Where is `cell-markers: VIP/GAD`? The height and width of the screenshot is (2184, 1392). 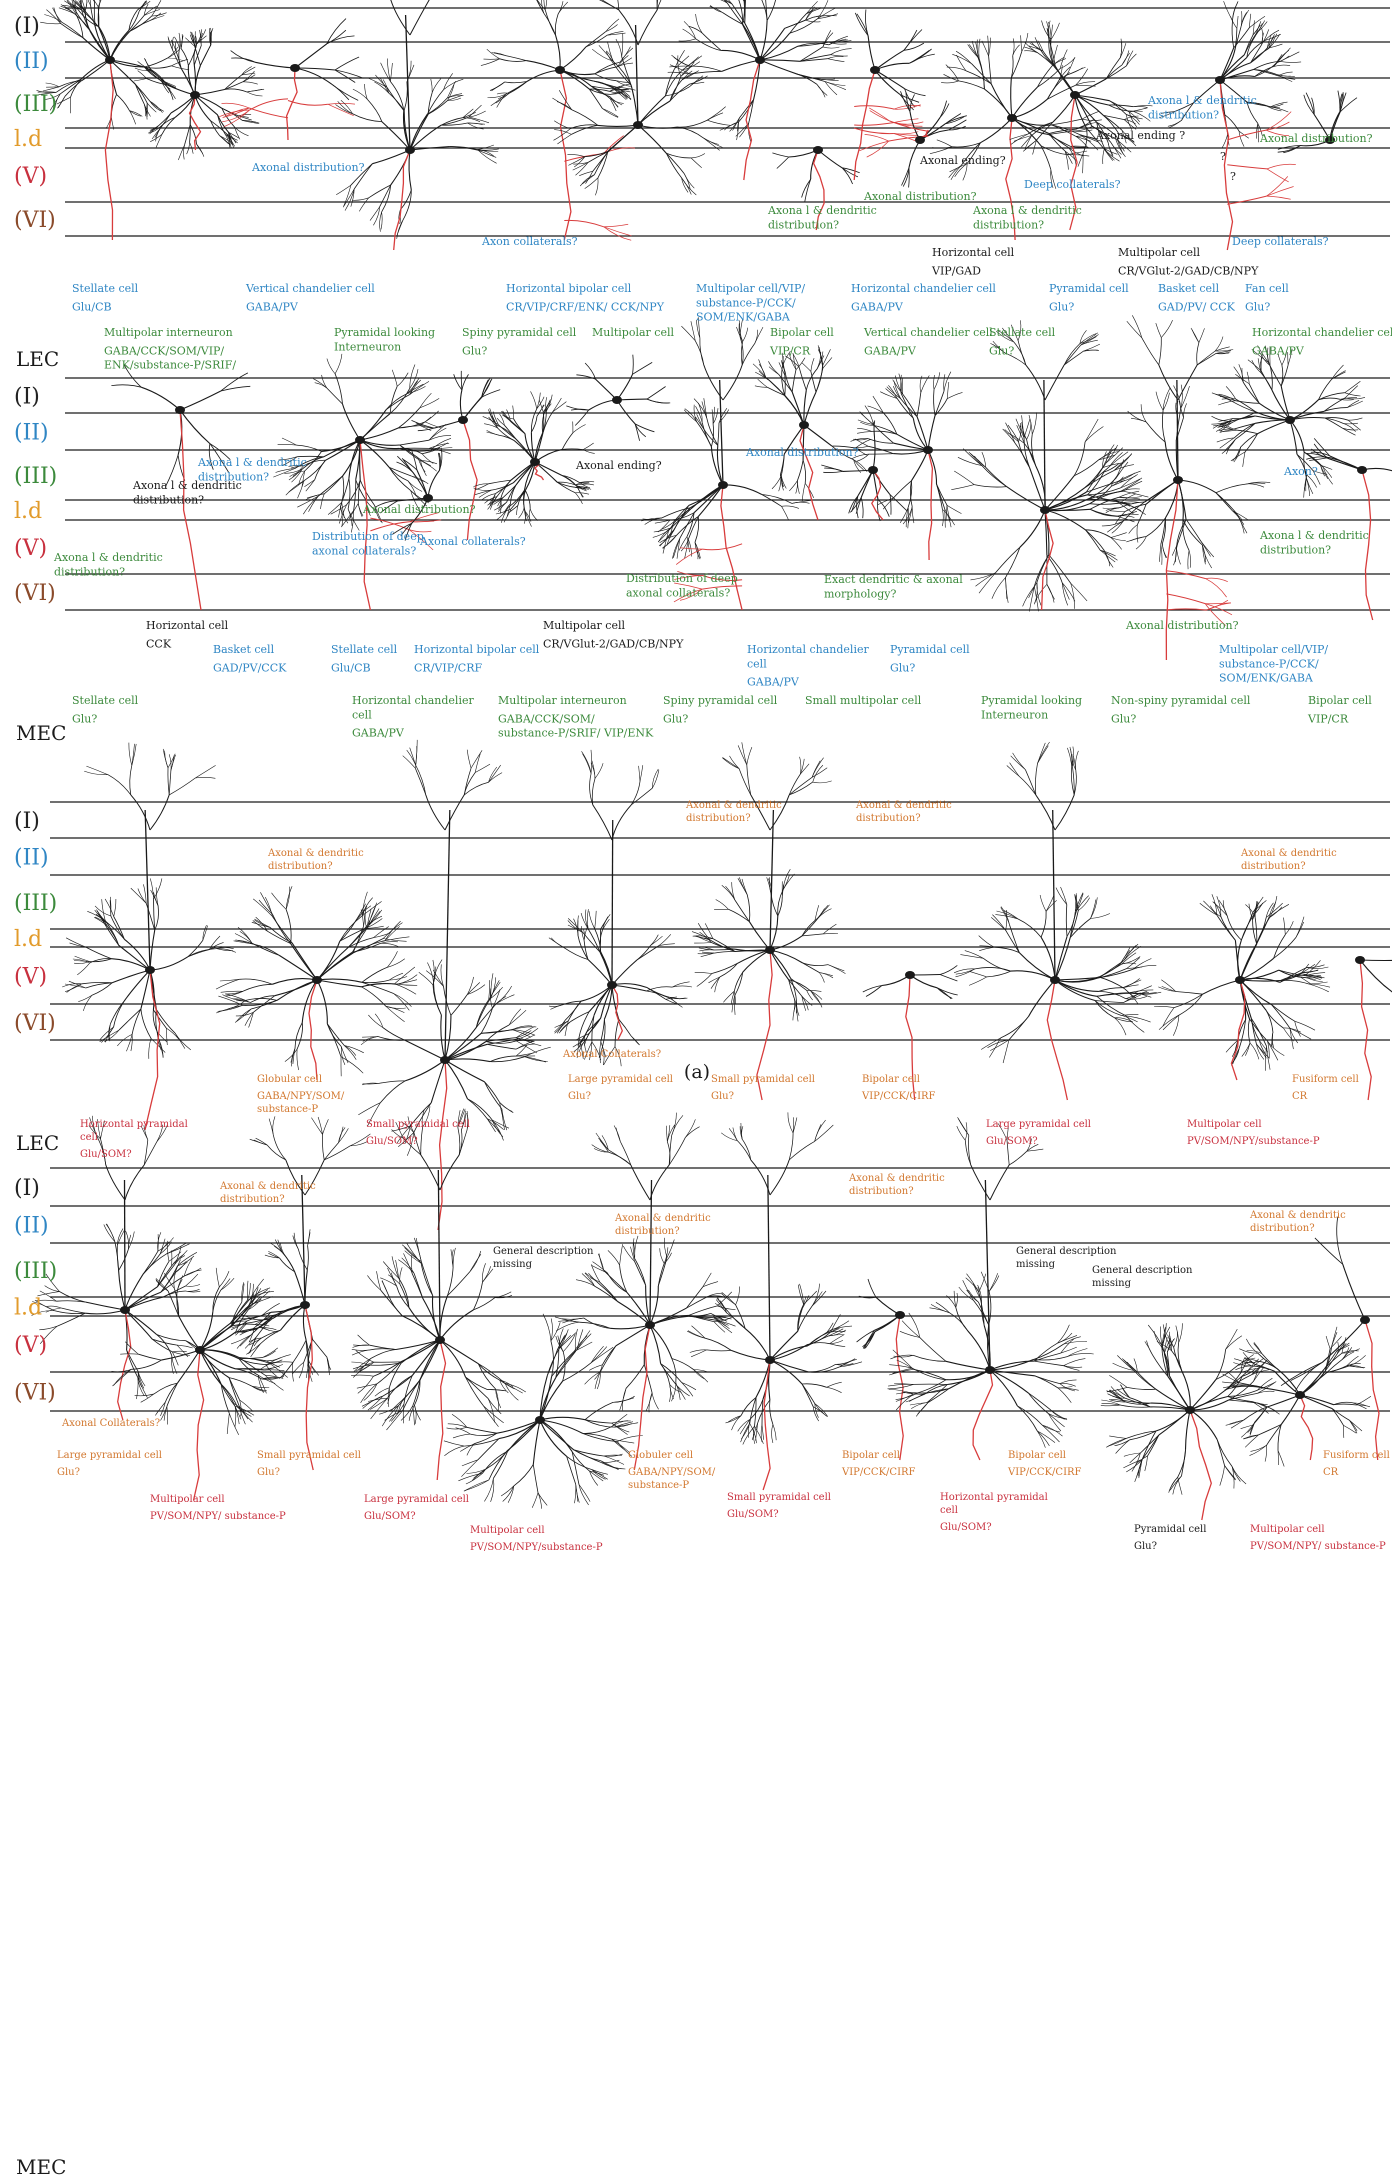
cell-markers: VIP/GAD is located at coordinates (956, 270).